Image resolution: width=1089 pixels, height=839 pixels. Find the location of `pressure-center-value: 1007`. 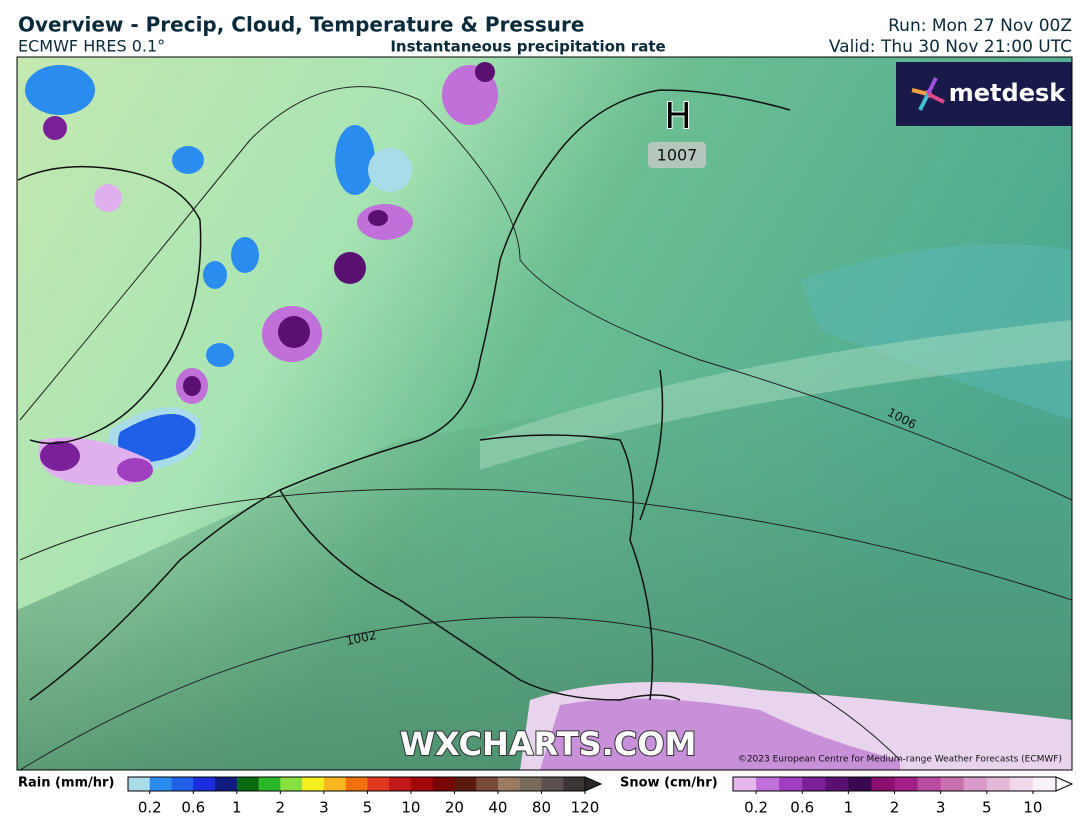

pressure-center-value: 1007 is located at coordinates (677, 155).